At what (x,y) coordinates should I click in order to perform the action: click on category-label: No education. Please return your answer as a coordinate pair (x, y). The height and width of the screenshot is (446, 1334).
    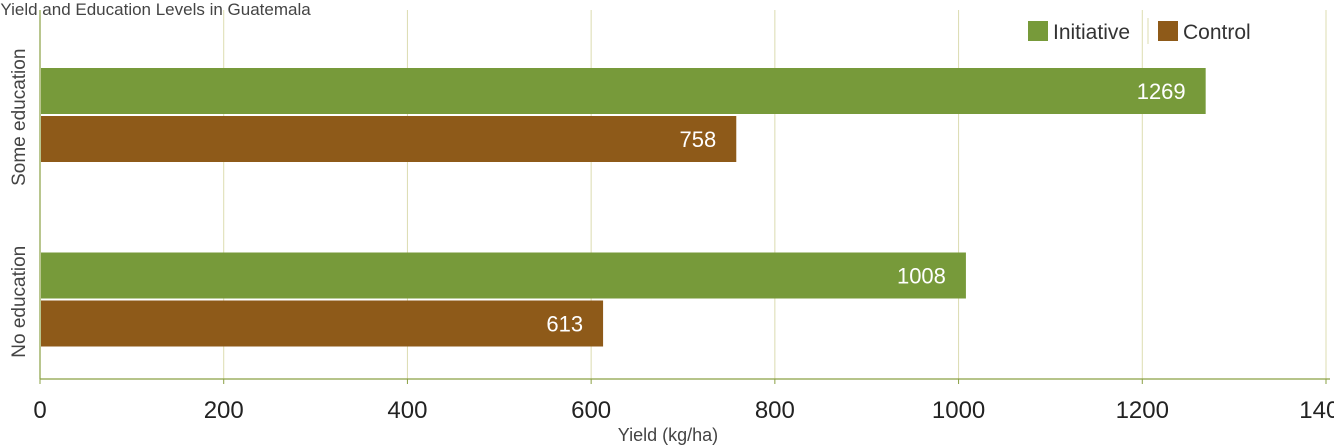
    Looking at the image, I should click on (19, 302).